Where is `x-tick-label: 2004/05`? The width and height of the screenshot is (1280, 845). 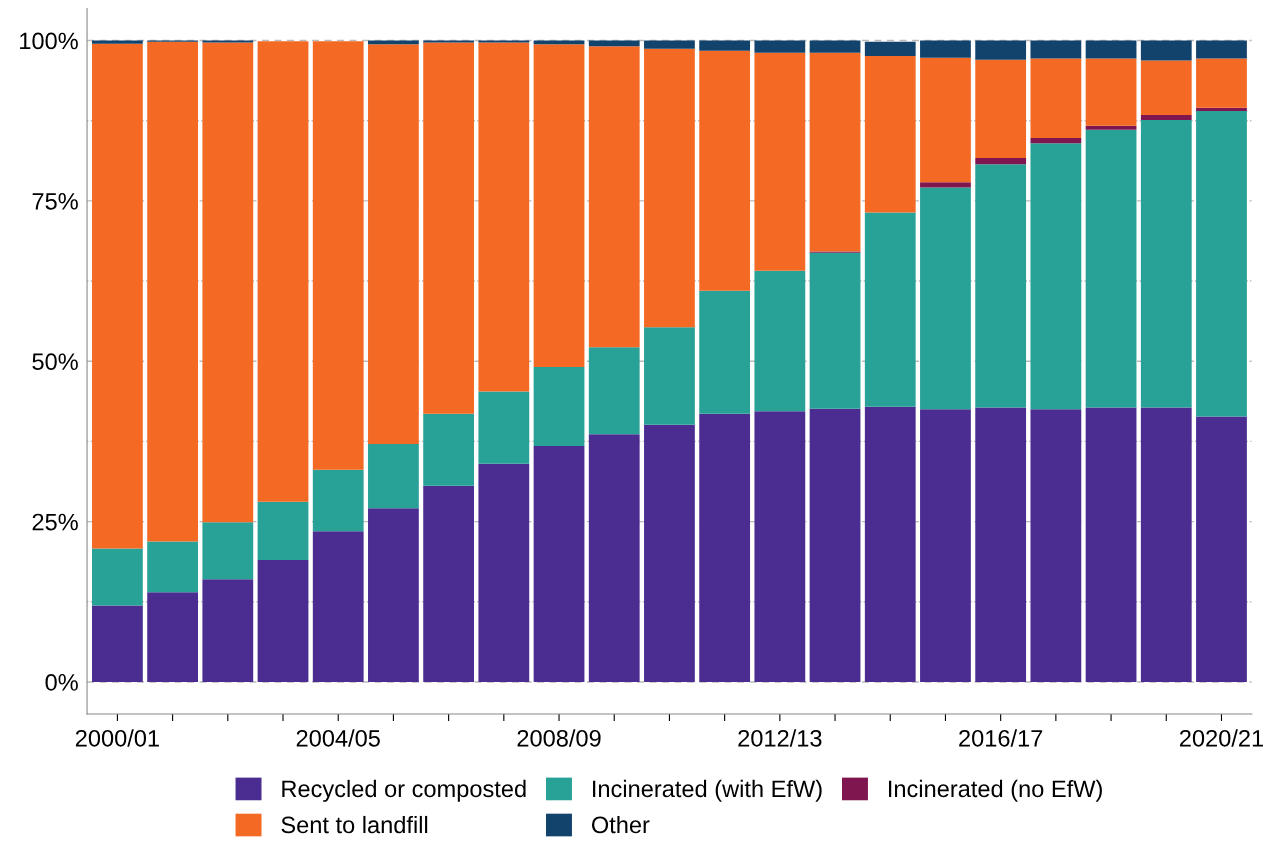
x-tick-label: 2004/05 is located at coordinates (338, 738).